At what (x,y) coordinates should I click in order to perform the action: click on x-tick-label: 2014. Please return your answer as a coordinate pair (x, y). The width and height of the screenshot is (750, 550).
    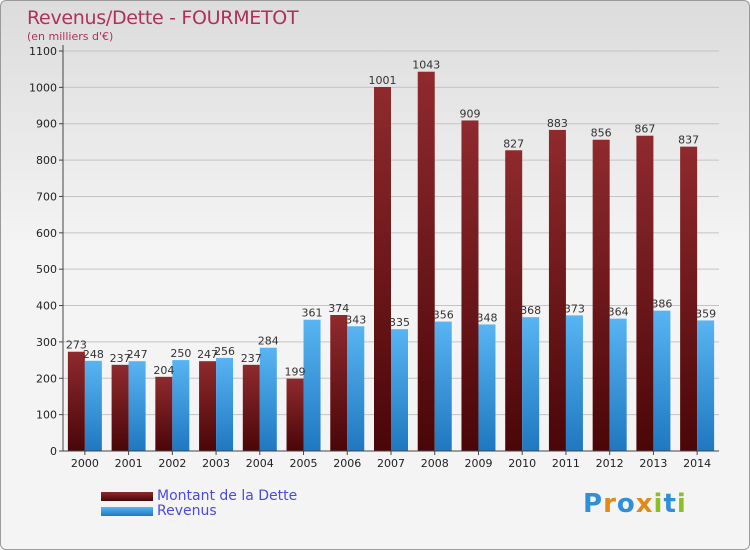
    Looking at the image, I should click on (697, 463).